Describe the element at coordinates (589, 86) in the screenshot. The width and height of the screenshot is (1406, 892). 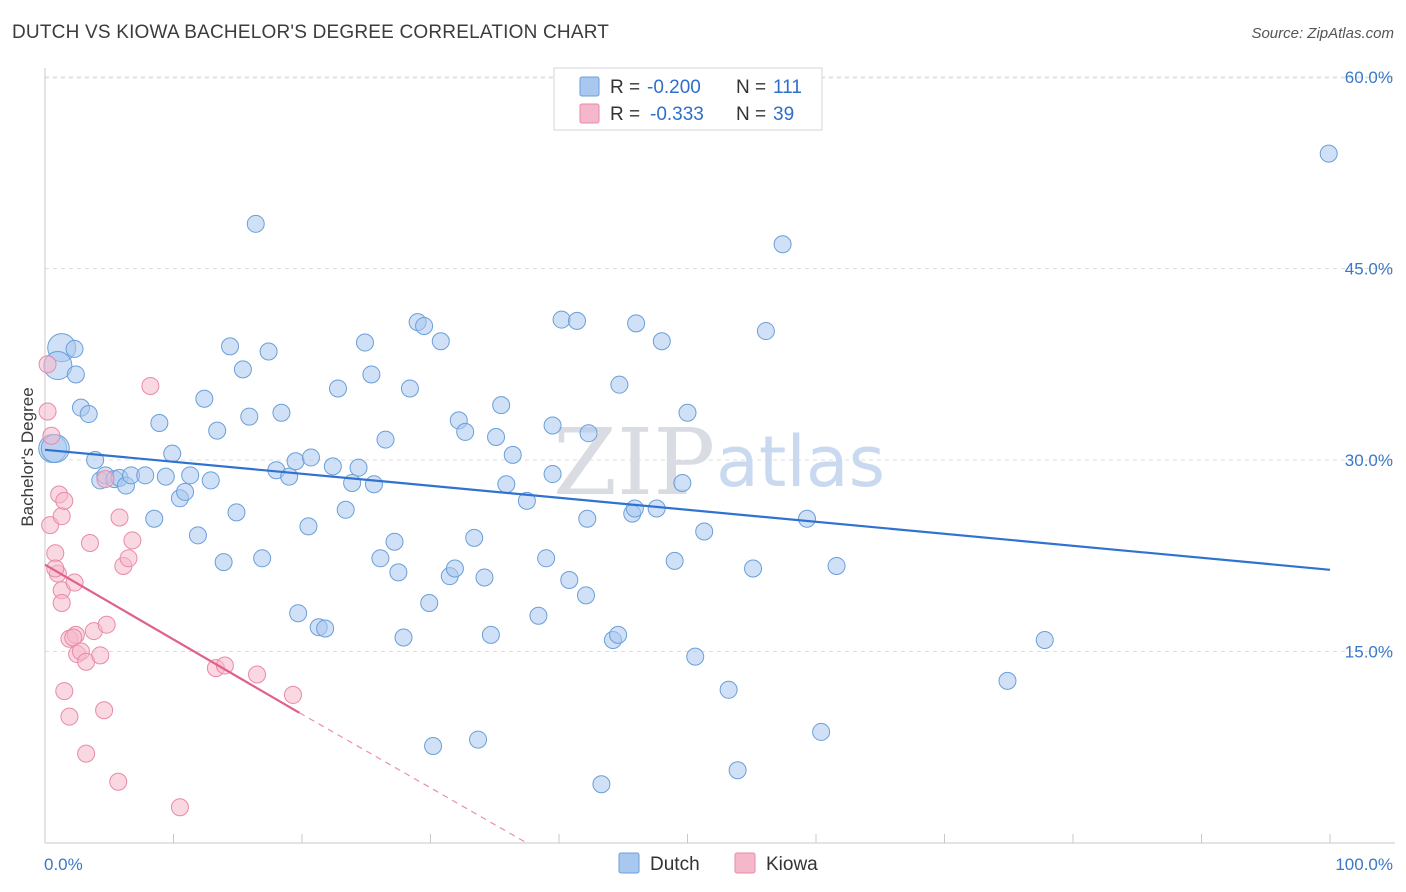
I see `stats-swatch-dutch` at that location.